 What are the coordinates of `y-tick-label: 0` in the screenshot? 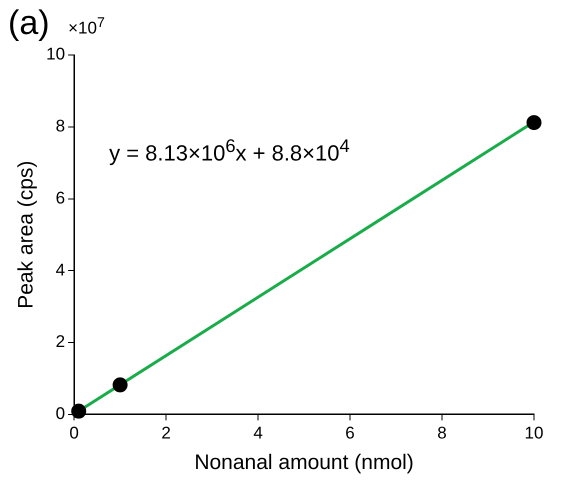 It's located at (61, 414).